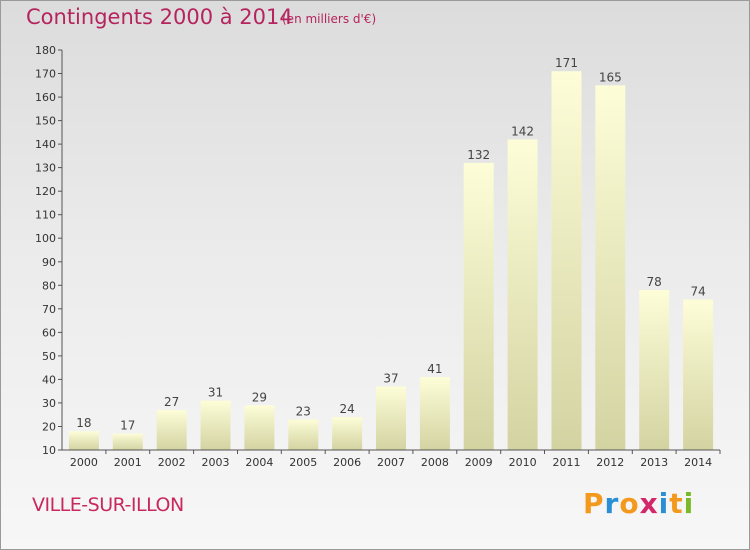 The width and height of the screenshot is (750, 550). What do you see at coordinates (83, 440) in the screenshot?
I see `bar-2000` at bounding box center [83, 440].